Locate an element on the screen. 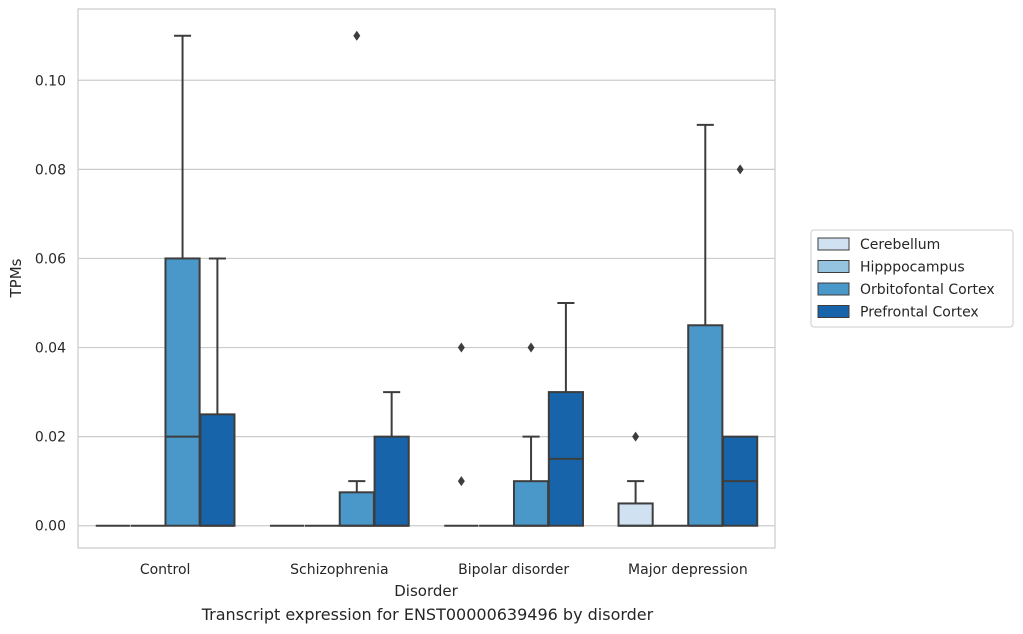  x-tick-label: Control is located at coordinates (165, 570).